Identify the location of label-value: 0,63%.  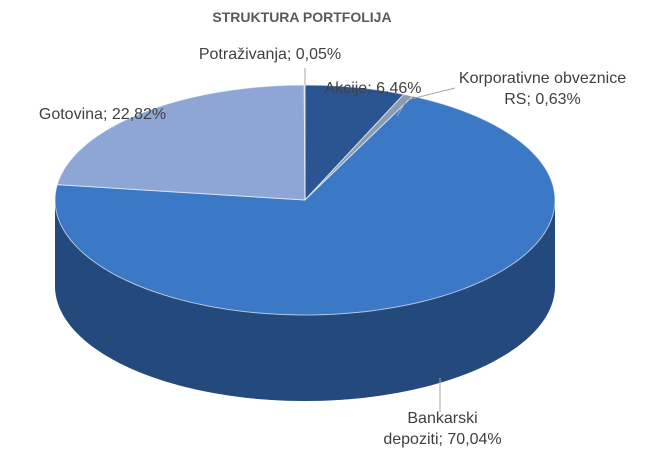
(558, 99).